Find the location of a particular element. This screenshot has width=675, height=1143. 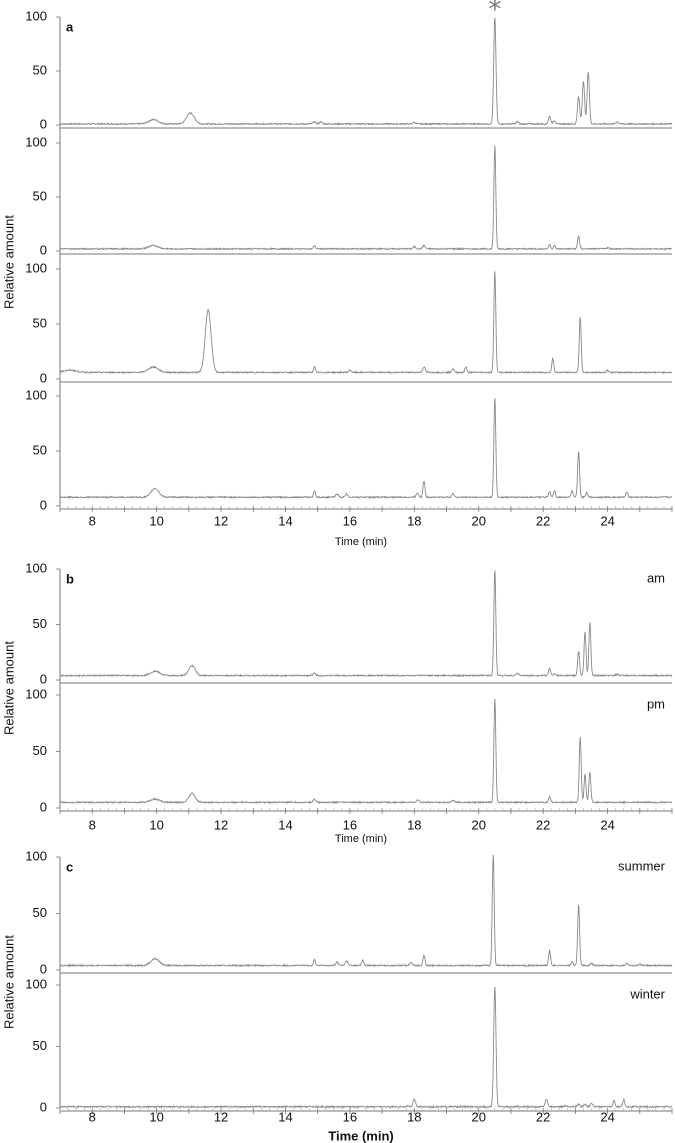

panel-letter-b: b is located at coordinates (70, 579).